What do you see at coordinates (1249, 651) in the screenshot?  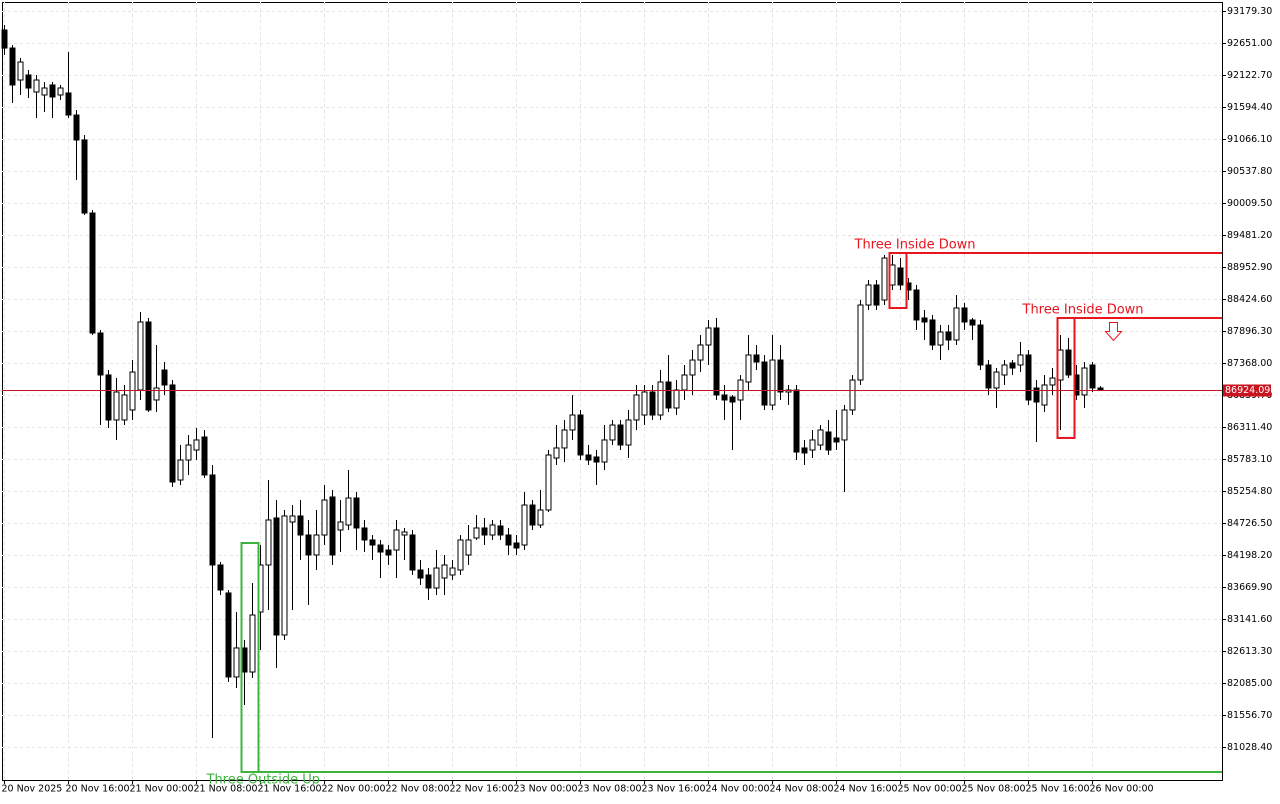 I see `y-tick-label: 82613.30` at bounding box center [1249, 651].